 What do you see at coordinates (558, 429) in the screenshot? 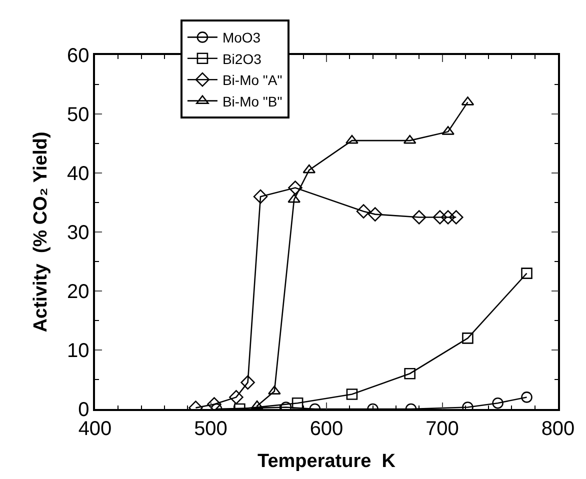
I see `x-tick-label: 800` at bounding box center [558, 429].